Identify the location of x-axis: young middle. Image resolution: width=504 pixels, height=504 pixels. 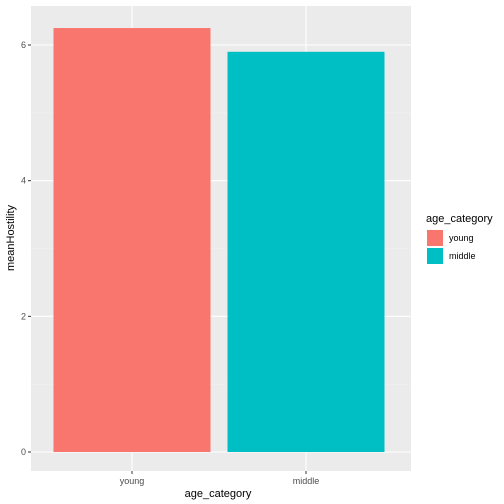
(220, 478).